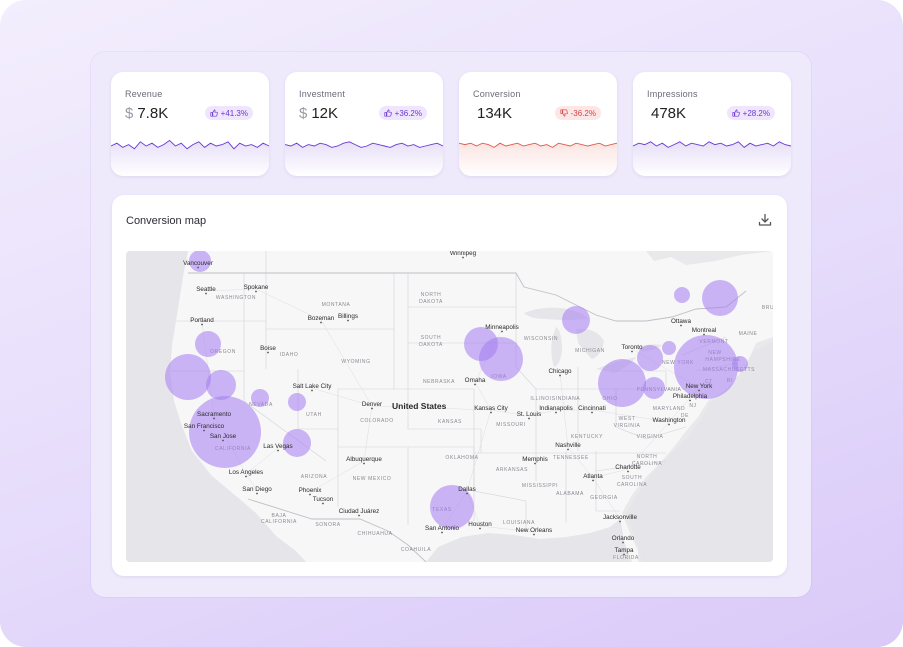 The height and width of the screenshot is (647, 903). I want to click on change-badge: -36.2%, so click(577, 113).